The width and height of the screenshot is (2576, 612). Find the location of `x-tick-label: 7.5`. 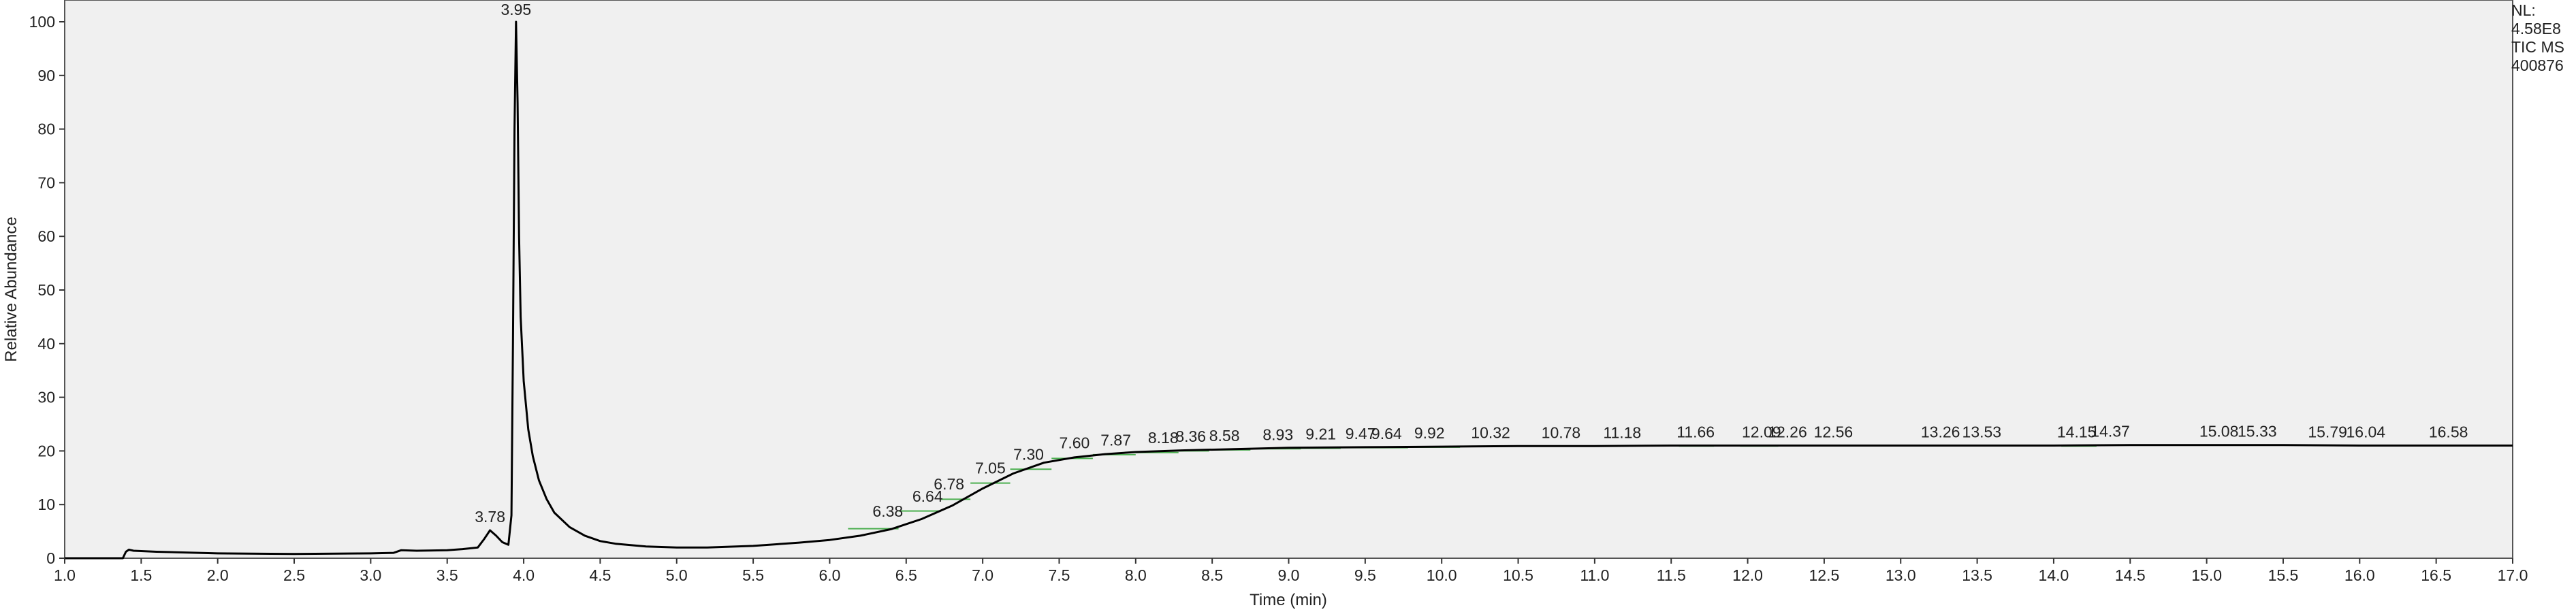

x-tick-label: 7.5 is located at coordinates (1059, 575).